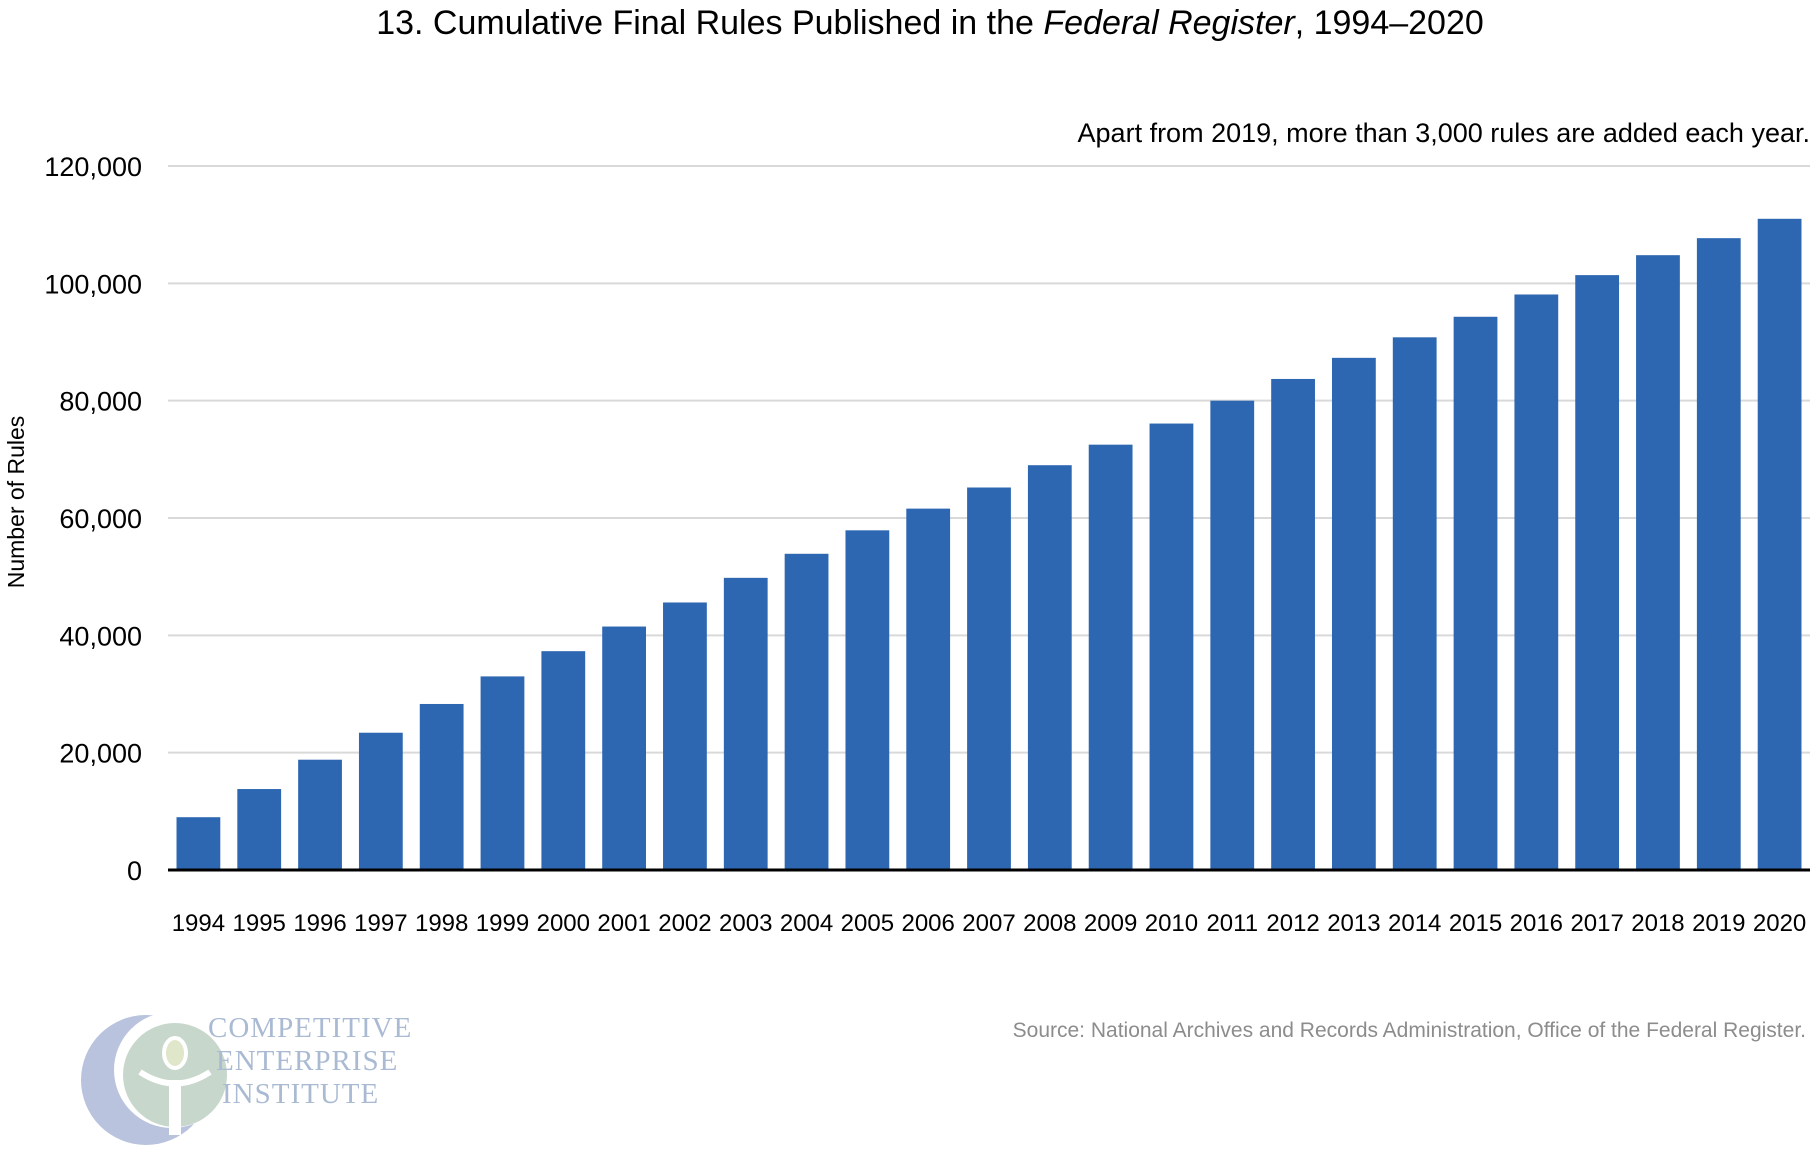  Describe the element at coordinates (310, 1028) in the screenshot. I see `cei-logo-line1: COMPETITIVE` at that location.